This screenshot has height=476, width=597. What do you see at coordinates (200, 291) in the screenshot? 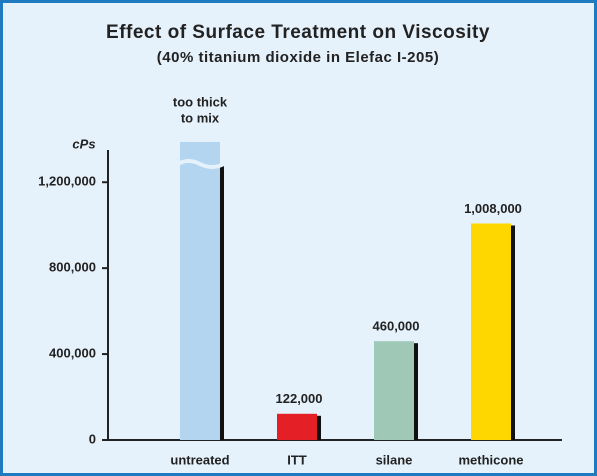
I see `overflow-bar` at bounding box center [200, 291].